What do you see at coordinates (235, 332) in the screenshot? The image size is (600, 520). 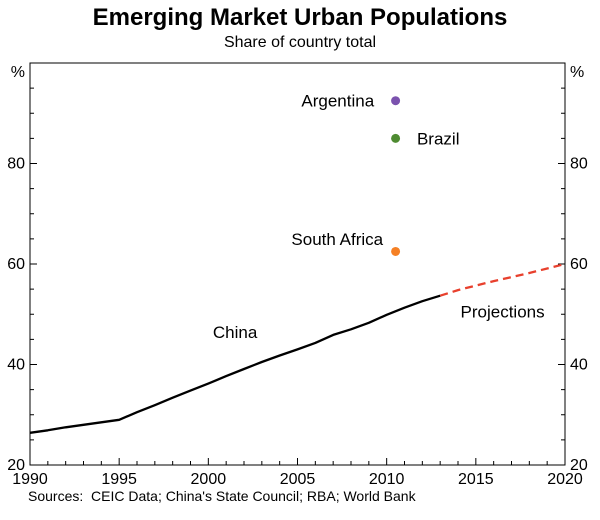 I see `china-label: China` at bounding box center [235, 332].